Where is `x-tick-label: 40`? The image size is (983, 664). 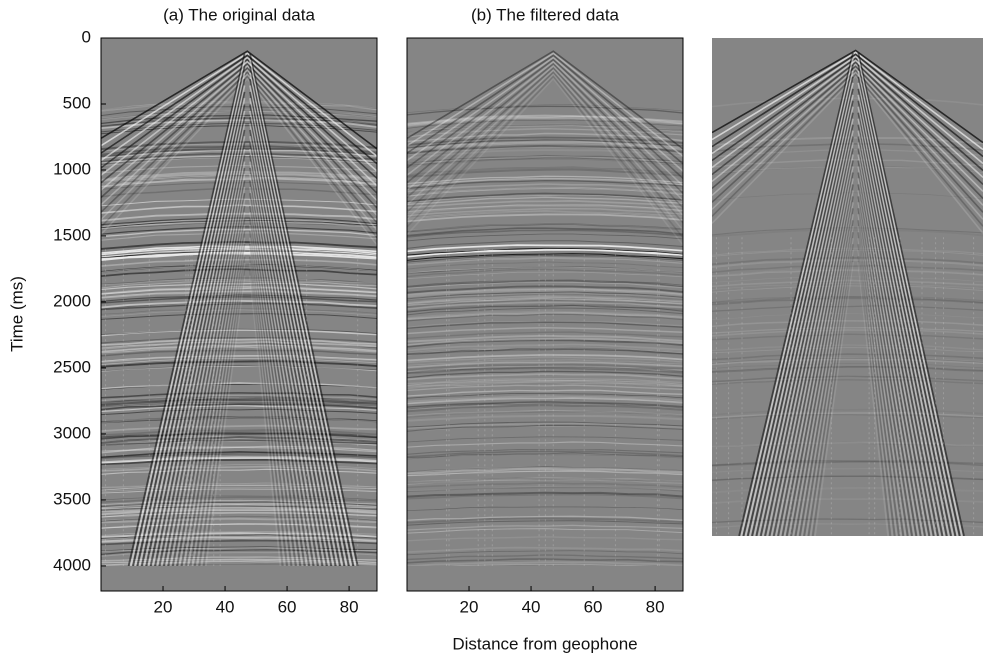
x-tick-label: 40 is located at coordinates (225, 606).